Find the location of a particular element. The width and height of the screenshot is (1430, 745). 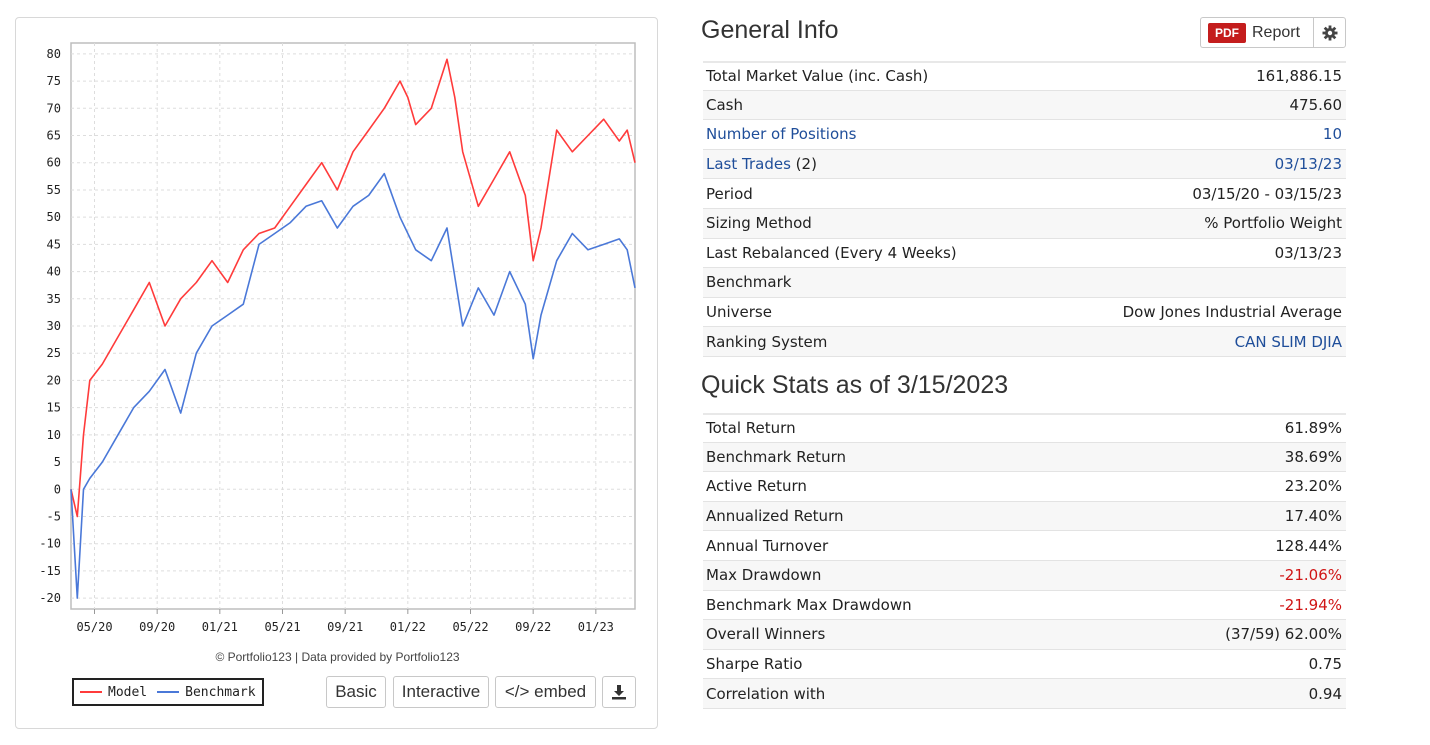

download-button is located at coordinates (619, 692).